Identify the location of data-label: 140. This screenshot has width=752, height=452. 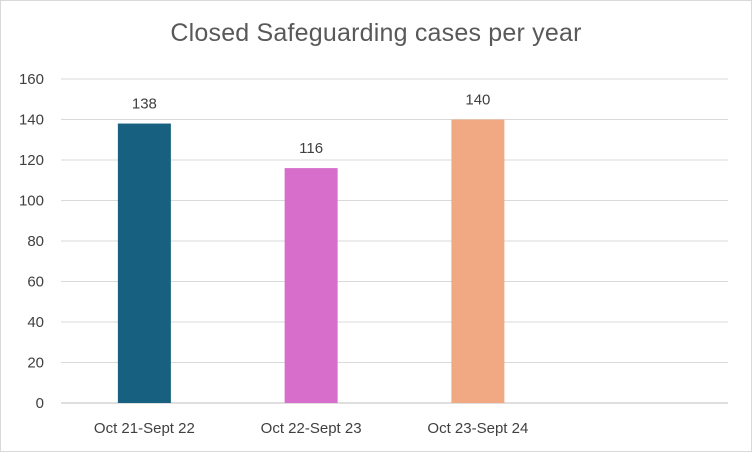
(477, 100).